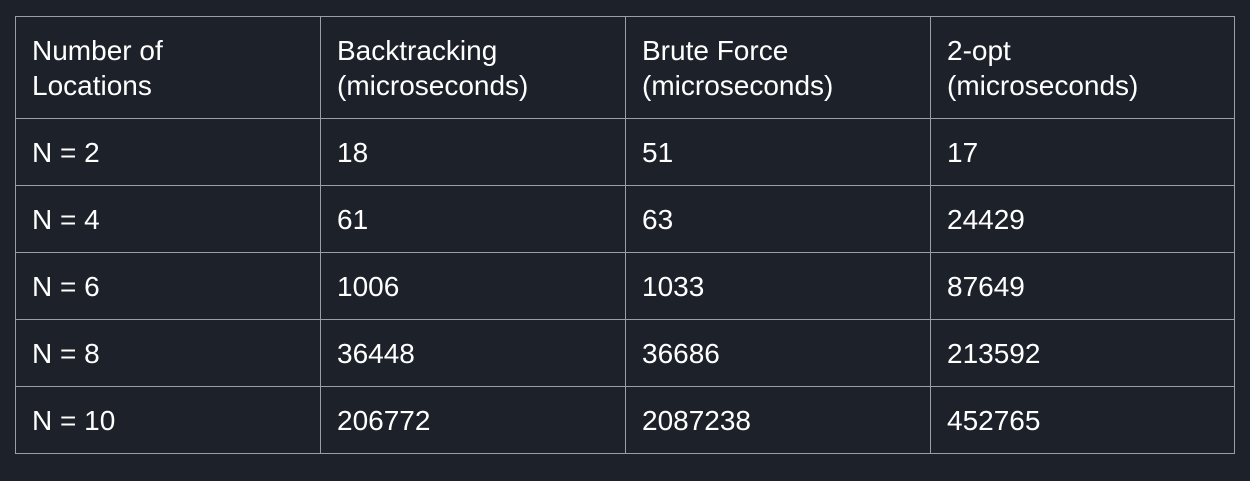 Image resolution: width=1250 pixels, height=481 pixels. I want to click on table-cell: 206772, so click(473, 420).